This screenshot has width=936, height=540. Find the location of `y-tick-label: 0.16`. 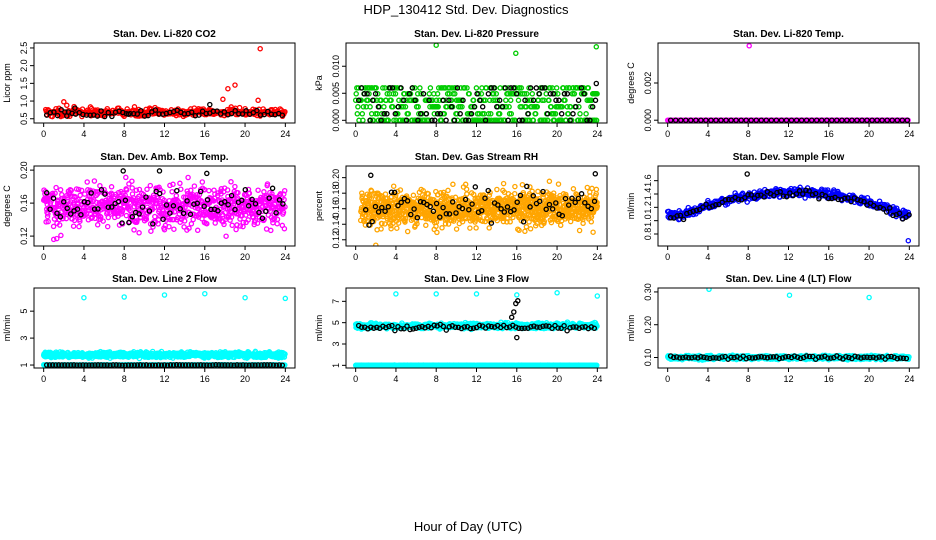

y-tick-label: 0.16 is located at coordinates (24, 203).